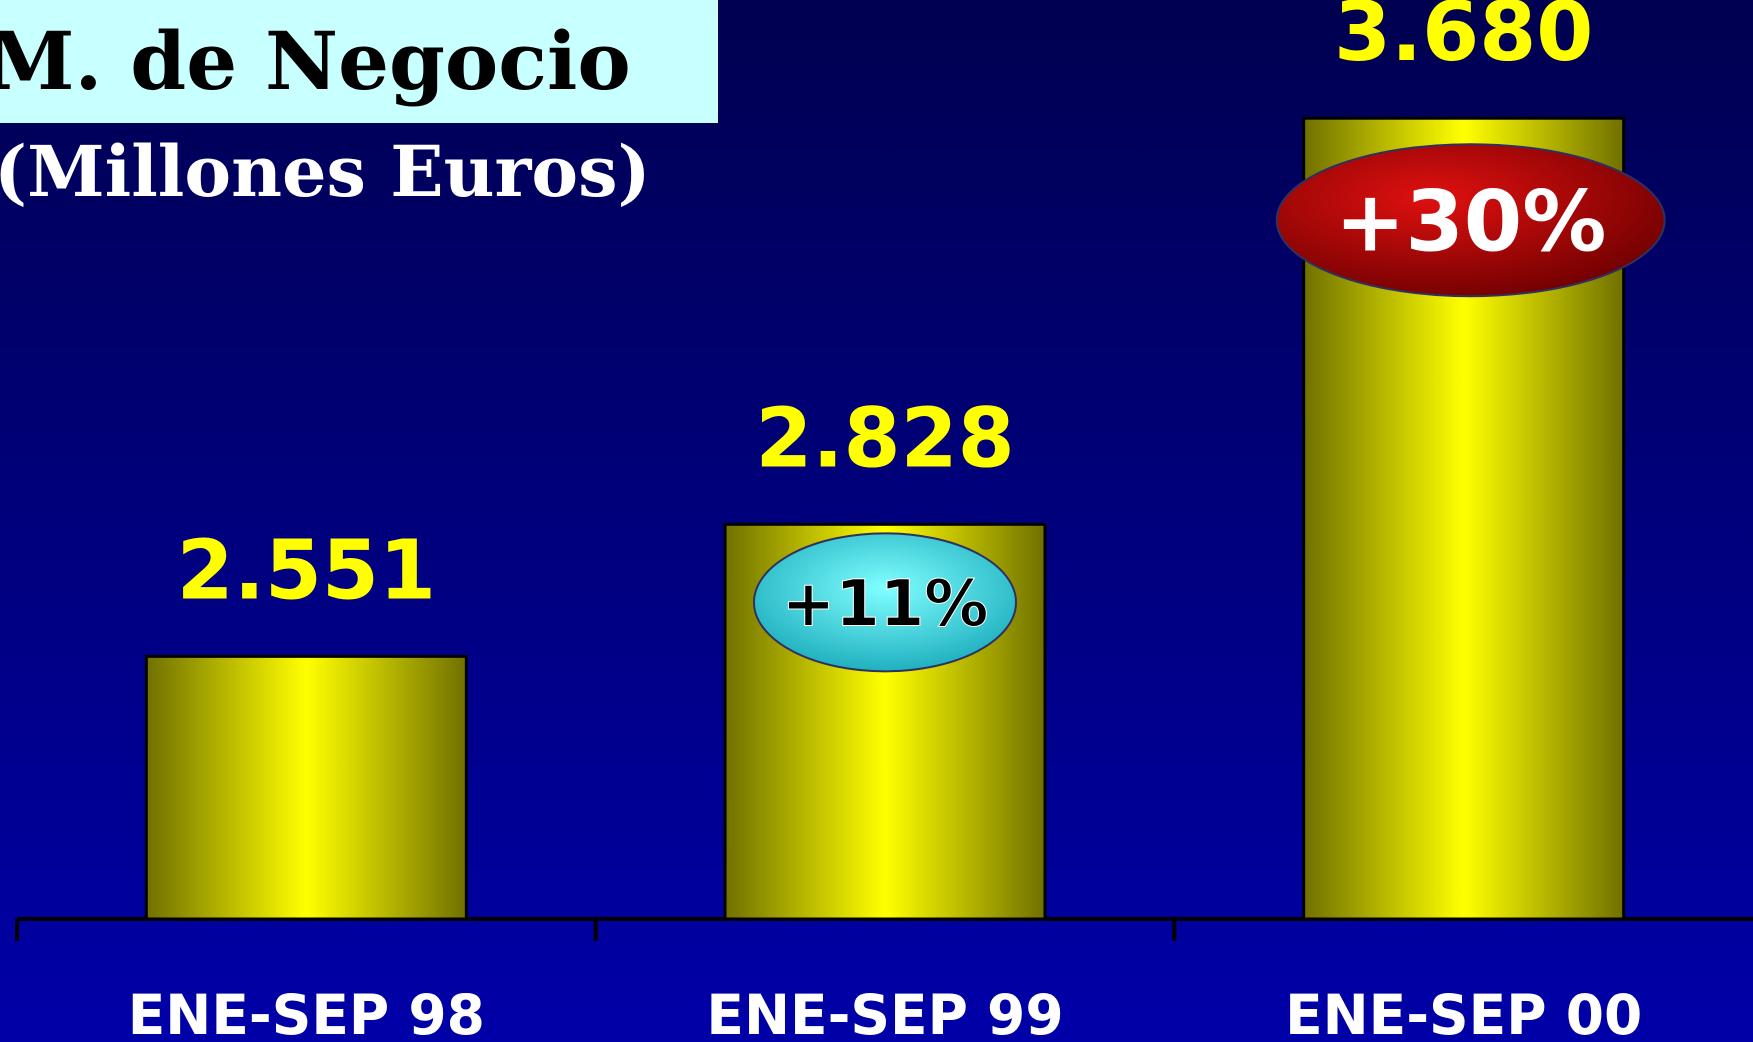 The height and width of the screenshot is (1042, 1753). What do you see at coordinates (306, 787) in the screenshot?
I see `bar` at bounding box center [306, 787].